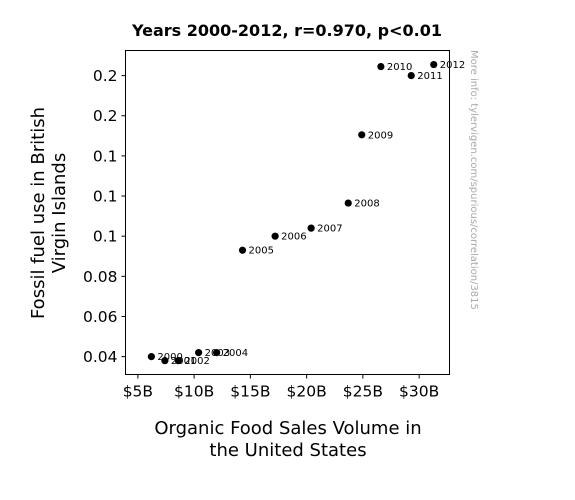 This screenshot has height=500, width=575. What do you see at coordinates (380, 135) in the screenshot?
I see `data-point-label: 2009` at bounding box center [380, 135].